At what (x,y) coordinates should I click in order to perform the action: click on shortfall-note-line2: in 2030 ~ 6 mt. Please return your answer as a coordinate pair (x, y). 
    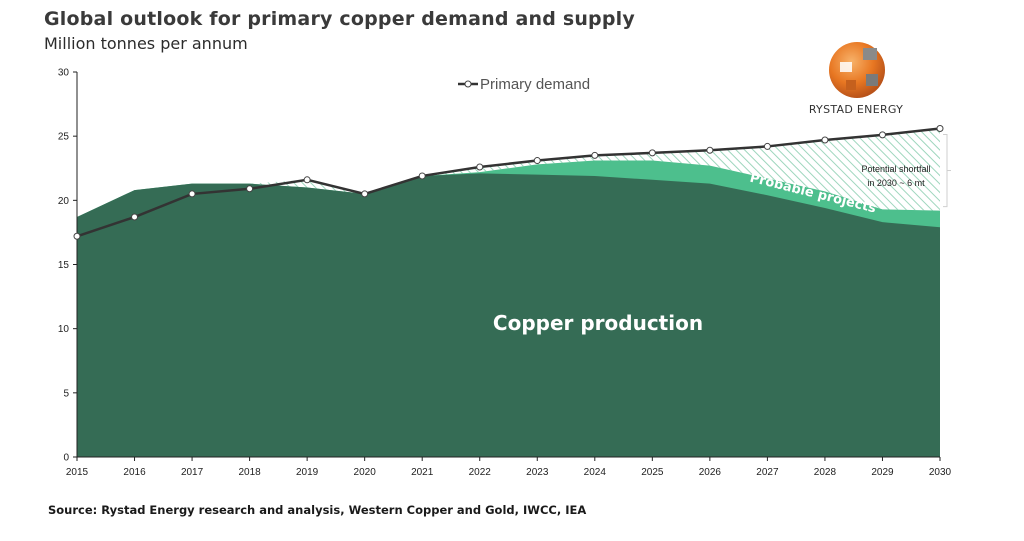
    Looking at the image, I should click on (896, 183).